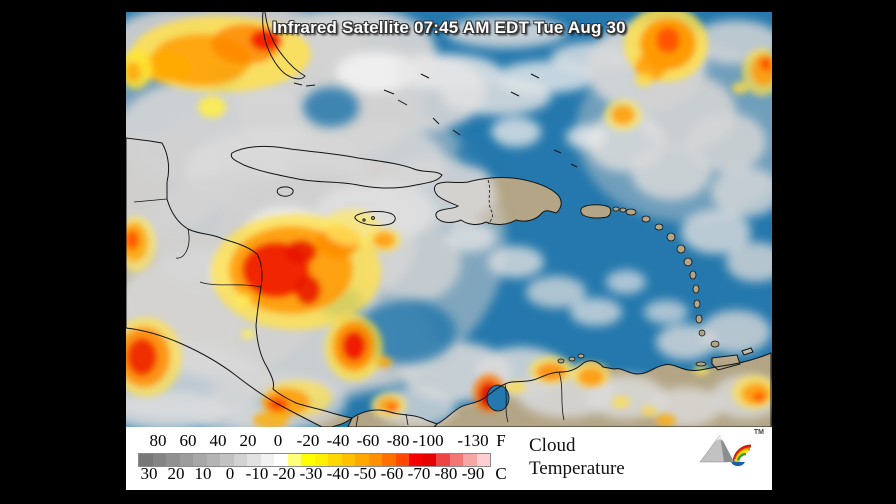 This screenshot has width=896, height=504. Describe the element at coordinates (577, 457) in the screenshot. I see `legend-title: Cloud Temperature` at that location.